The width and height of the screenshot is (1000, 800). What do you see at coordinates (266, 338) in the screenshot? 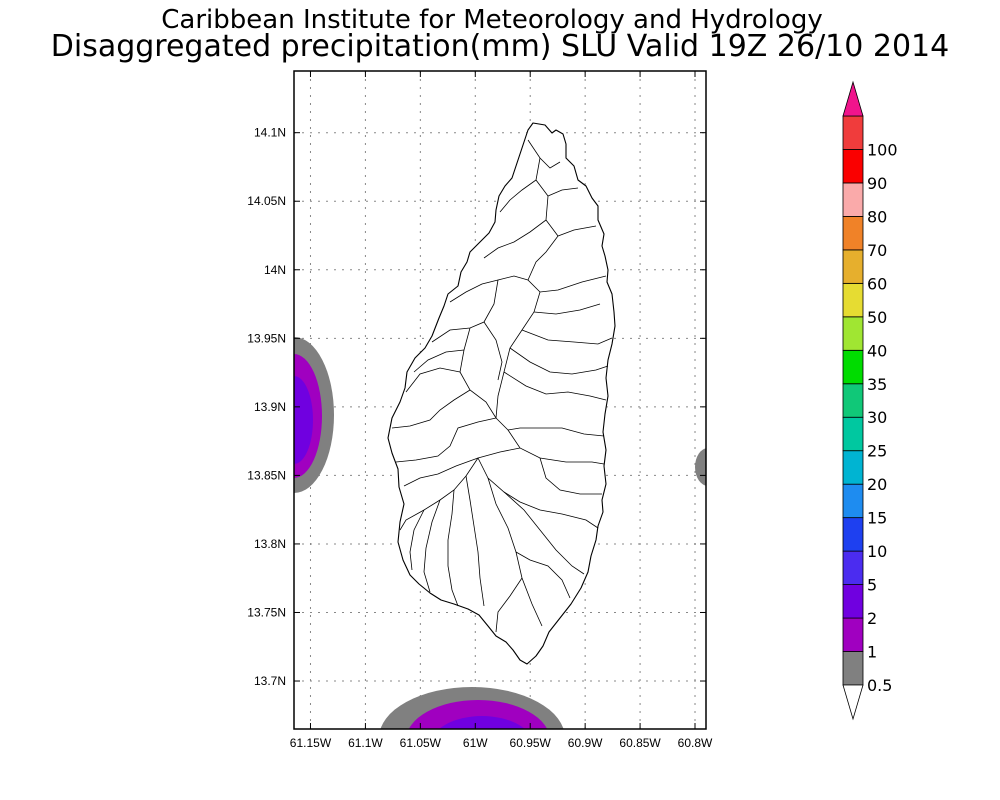
I see `lat-tick-label: 13.95N` at bounding box center [266, 338].